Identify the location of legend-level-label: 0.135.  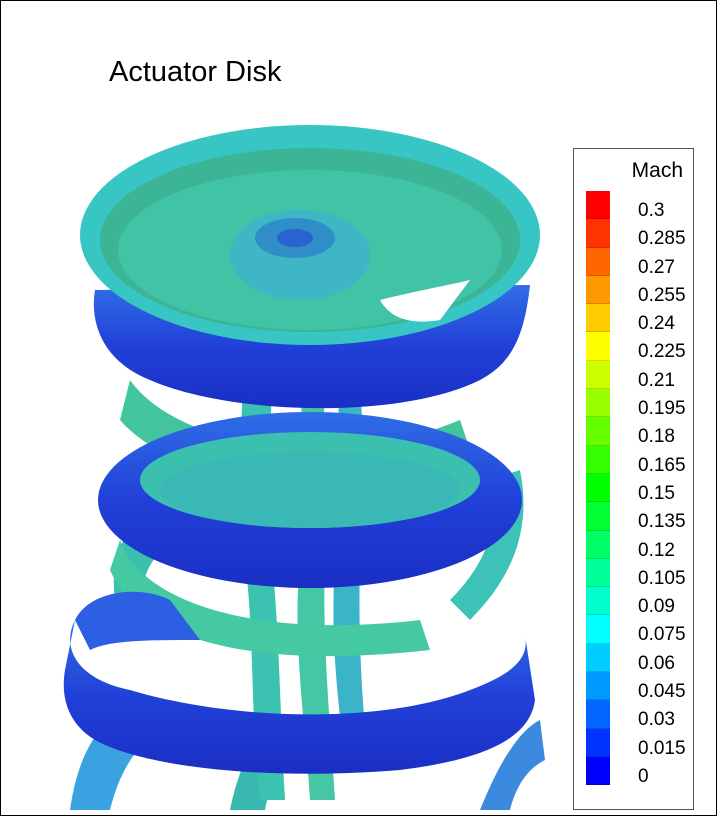
(662, 522).